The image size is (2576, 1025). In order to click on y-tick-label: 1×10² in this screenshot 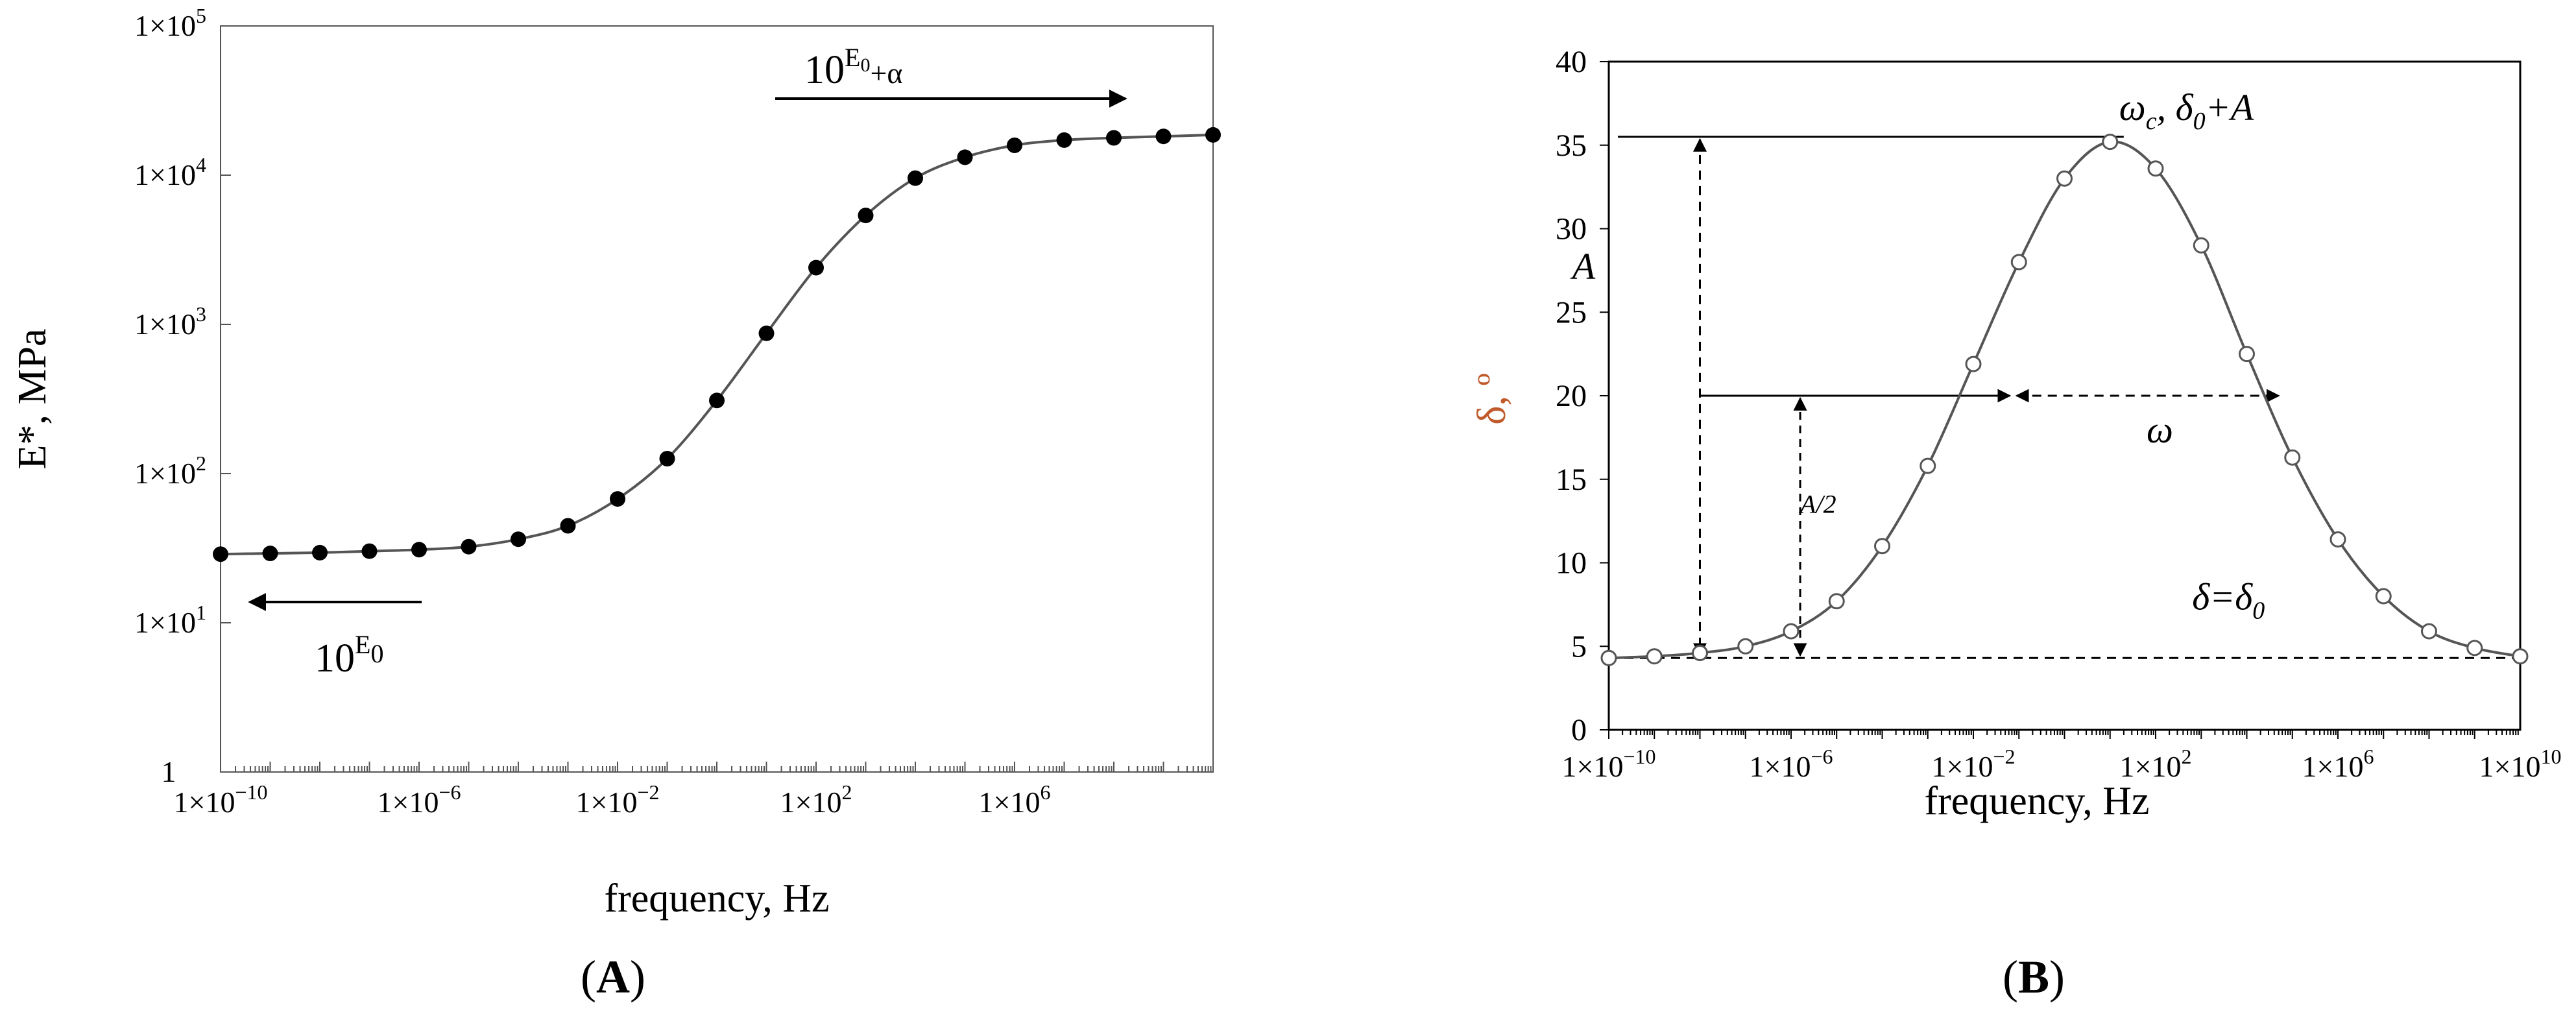, I will do `click(170, 471)`.